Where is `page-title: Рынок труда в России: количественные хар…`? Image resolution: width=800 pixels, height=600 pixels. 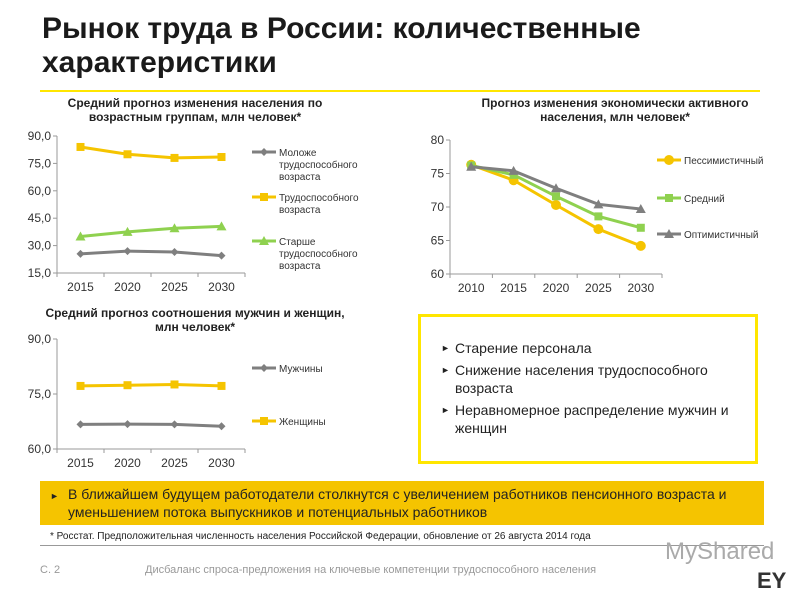 page-title: Рынок труда в России: количественные хар… is located at coordinates (341, 45).